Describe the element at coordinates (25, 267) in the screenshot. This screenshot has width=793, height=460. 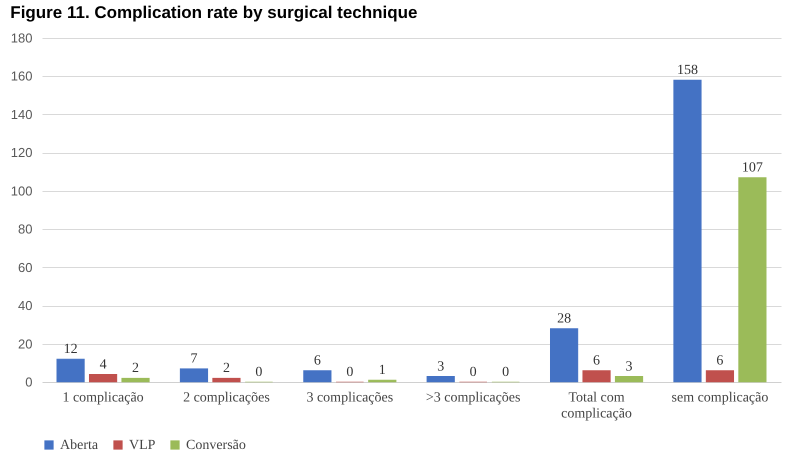
I see `y-tick-label: 60` at that location.